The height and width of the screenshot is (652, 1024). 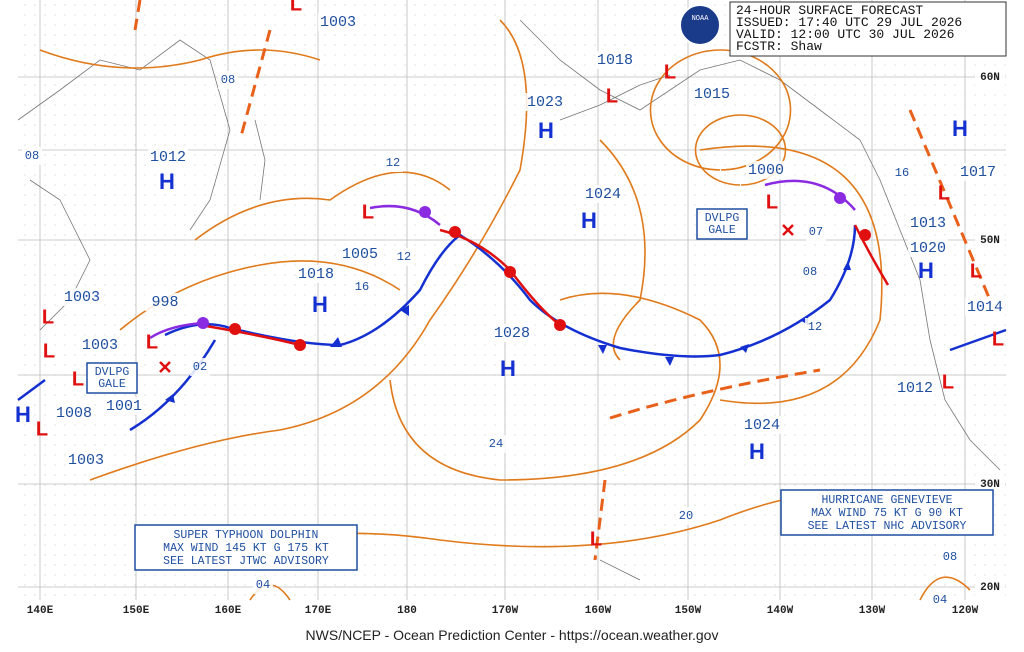 I want to click on latitude-label: 50N, so click(x=990, y=241).